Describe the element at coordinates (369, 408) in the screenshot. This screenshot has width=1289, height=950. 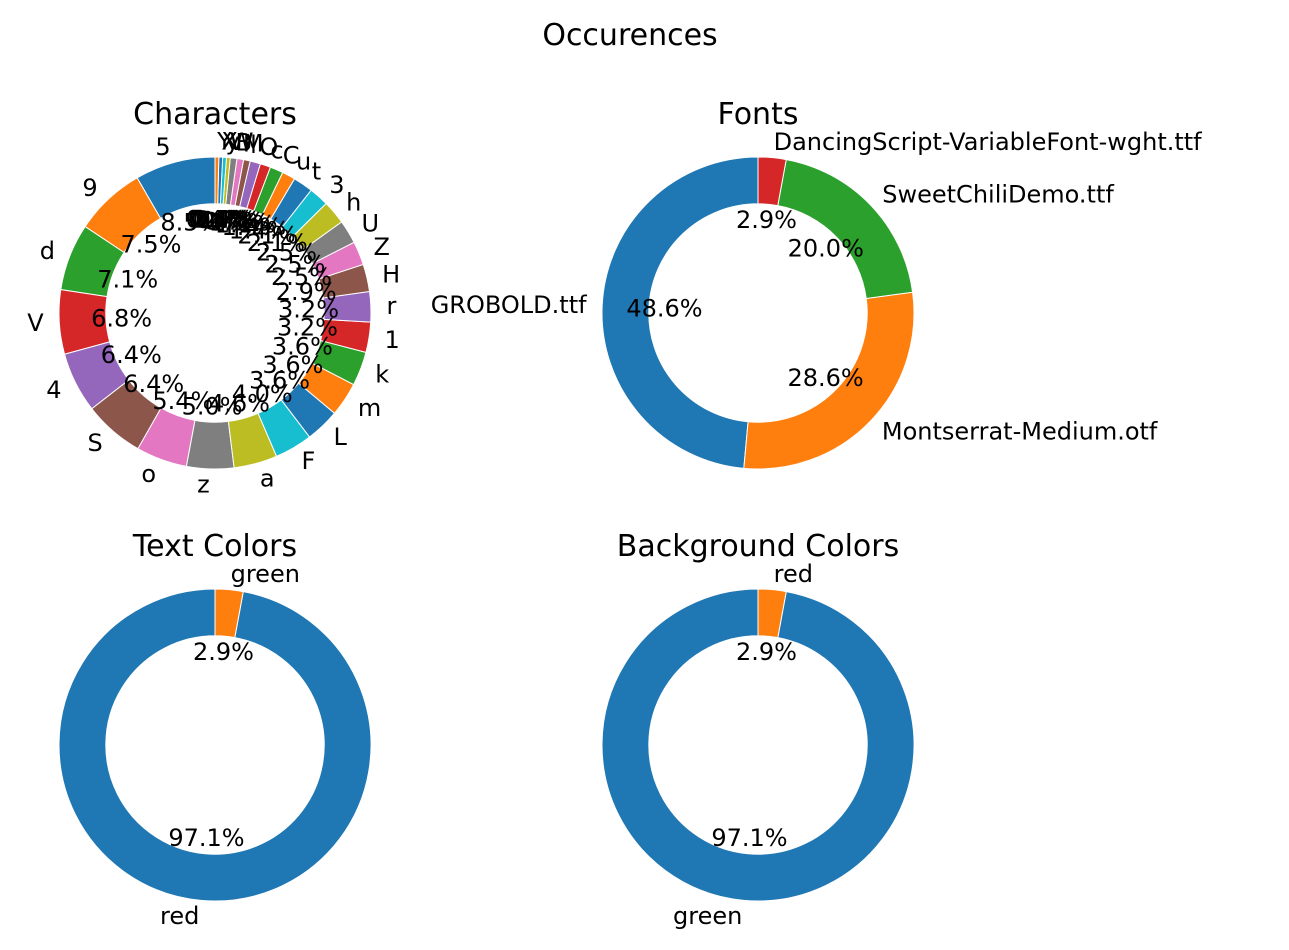
I see `slice-label-m: m` at that location.